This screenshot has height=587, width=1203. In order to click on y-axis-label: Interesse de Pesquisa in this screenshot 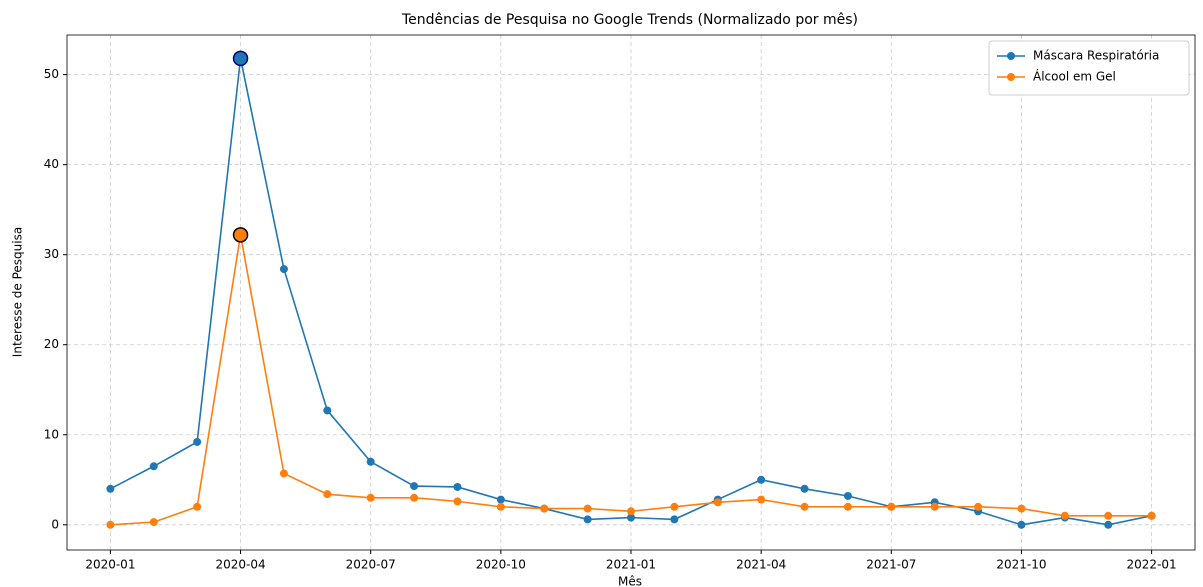, I will do `click(18, 292)`.